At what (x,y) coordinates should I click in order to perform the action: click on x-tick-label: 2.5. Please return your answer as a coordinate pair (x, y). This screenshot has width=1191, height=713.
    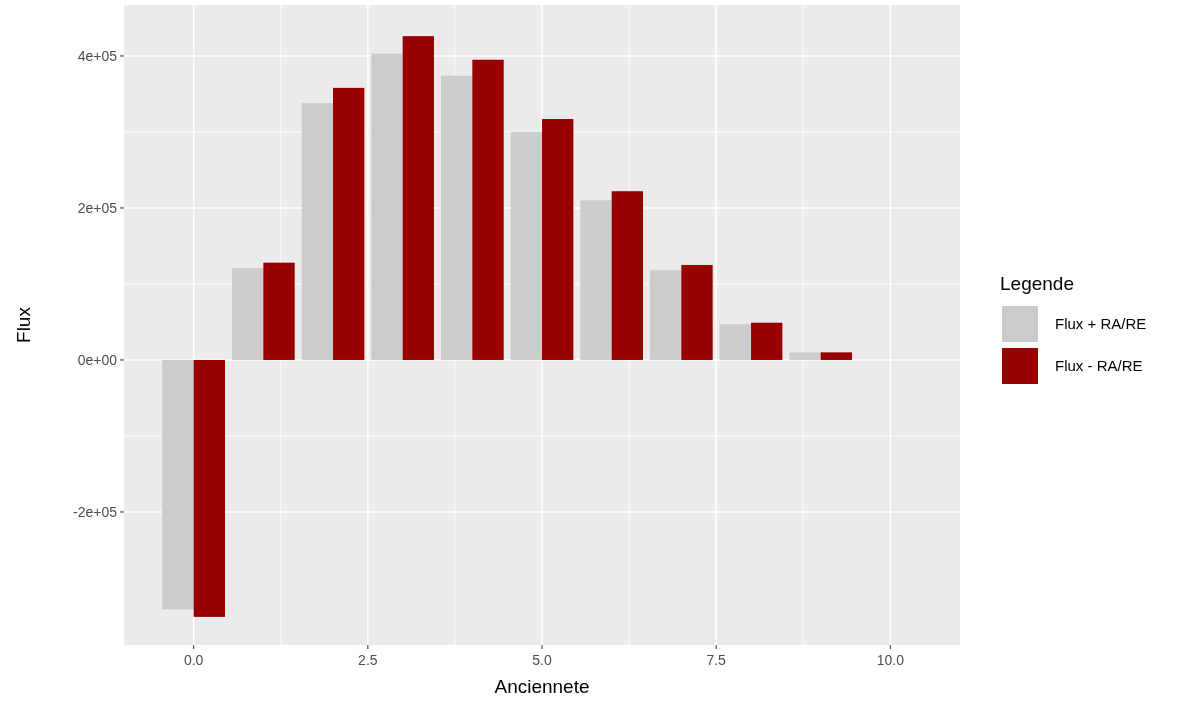
    Looking at the image, I should click on (368, 660).